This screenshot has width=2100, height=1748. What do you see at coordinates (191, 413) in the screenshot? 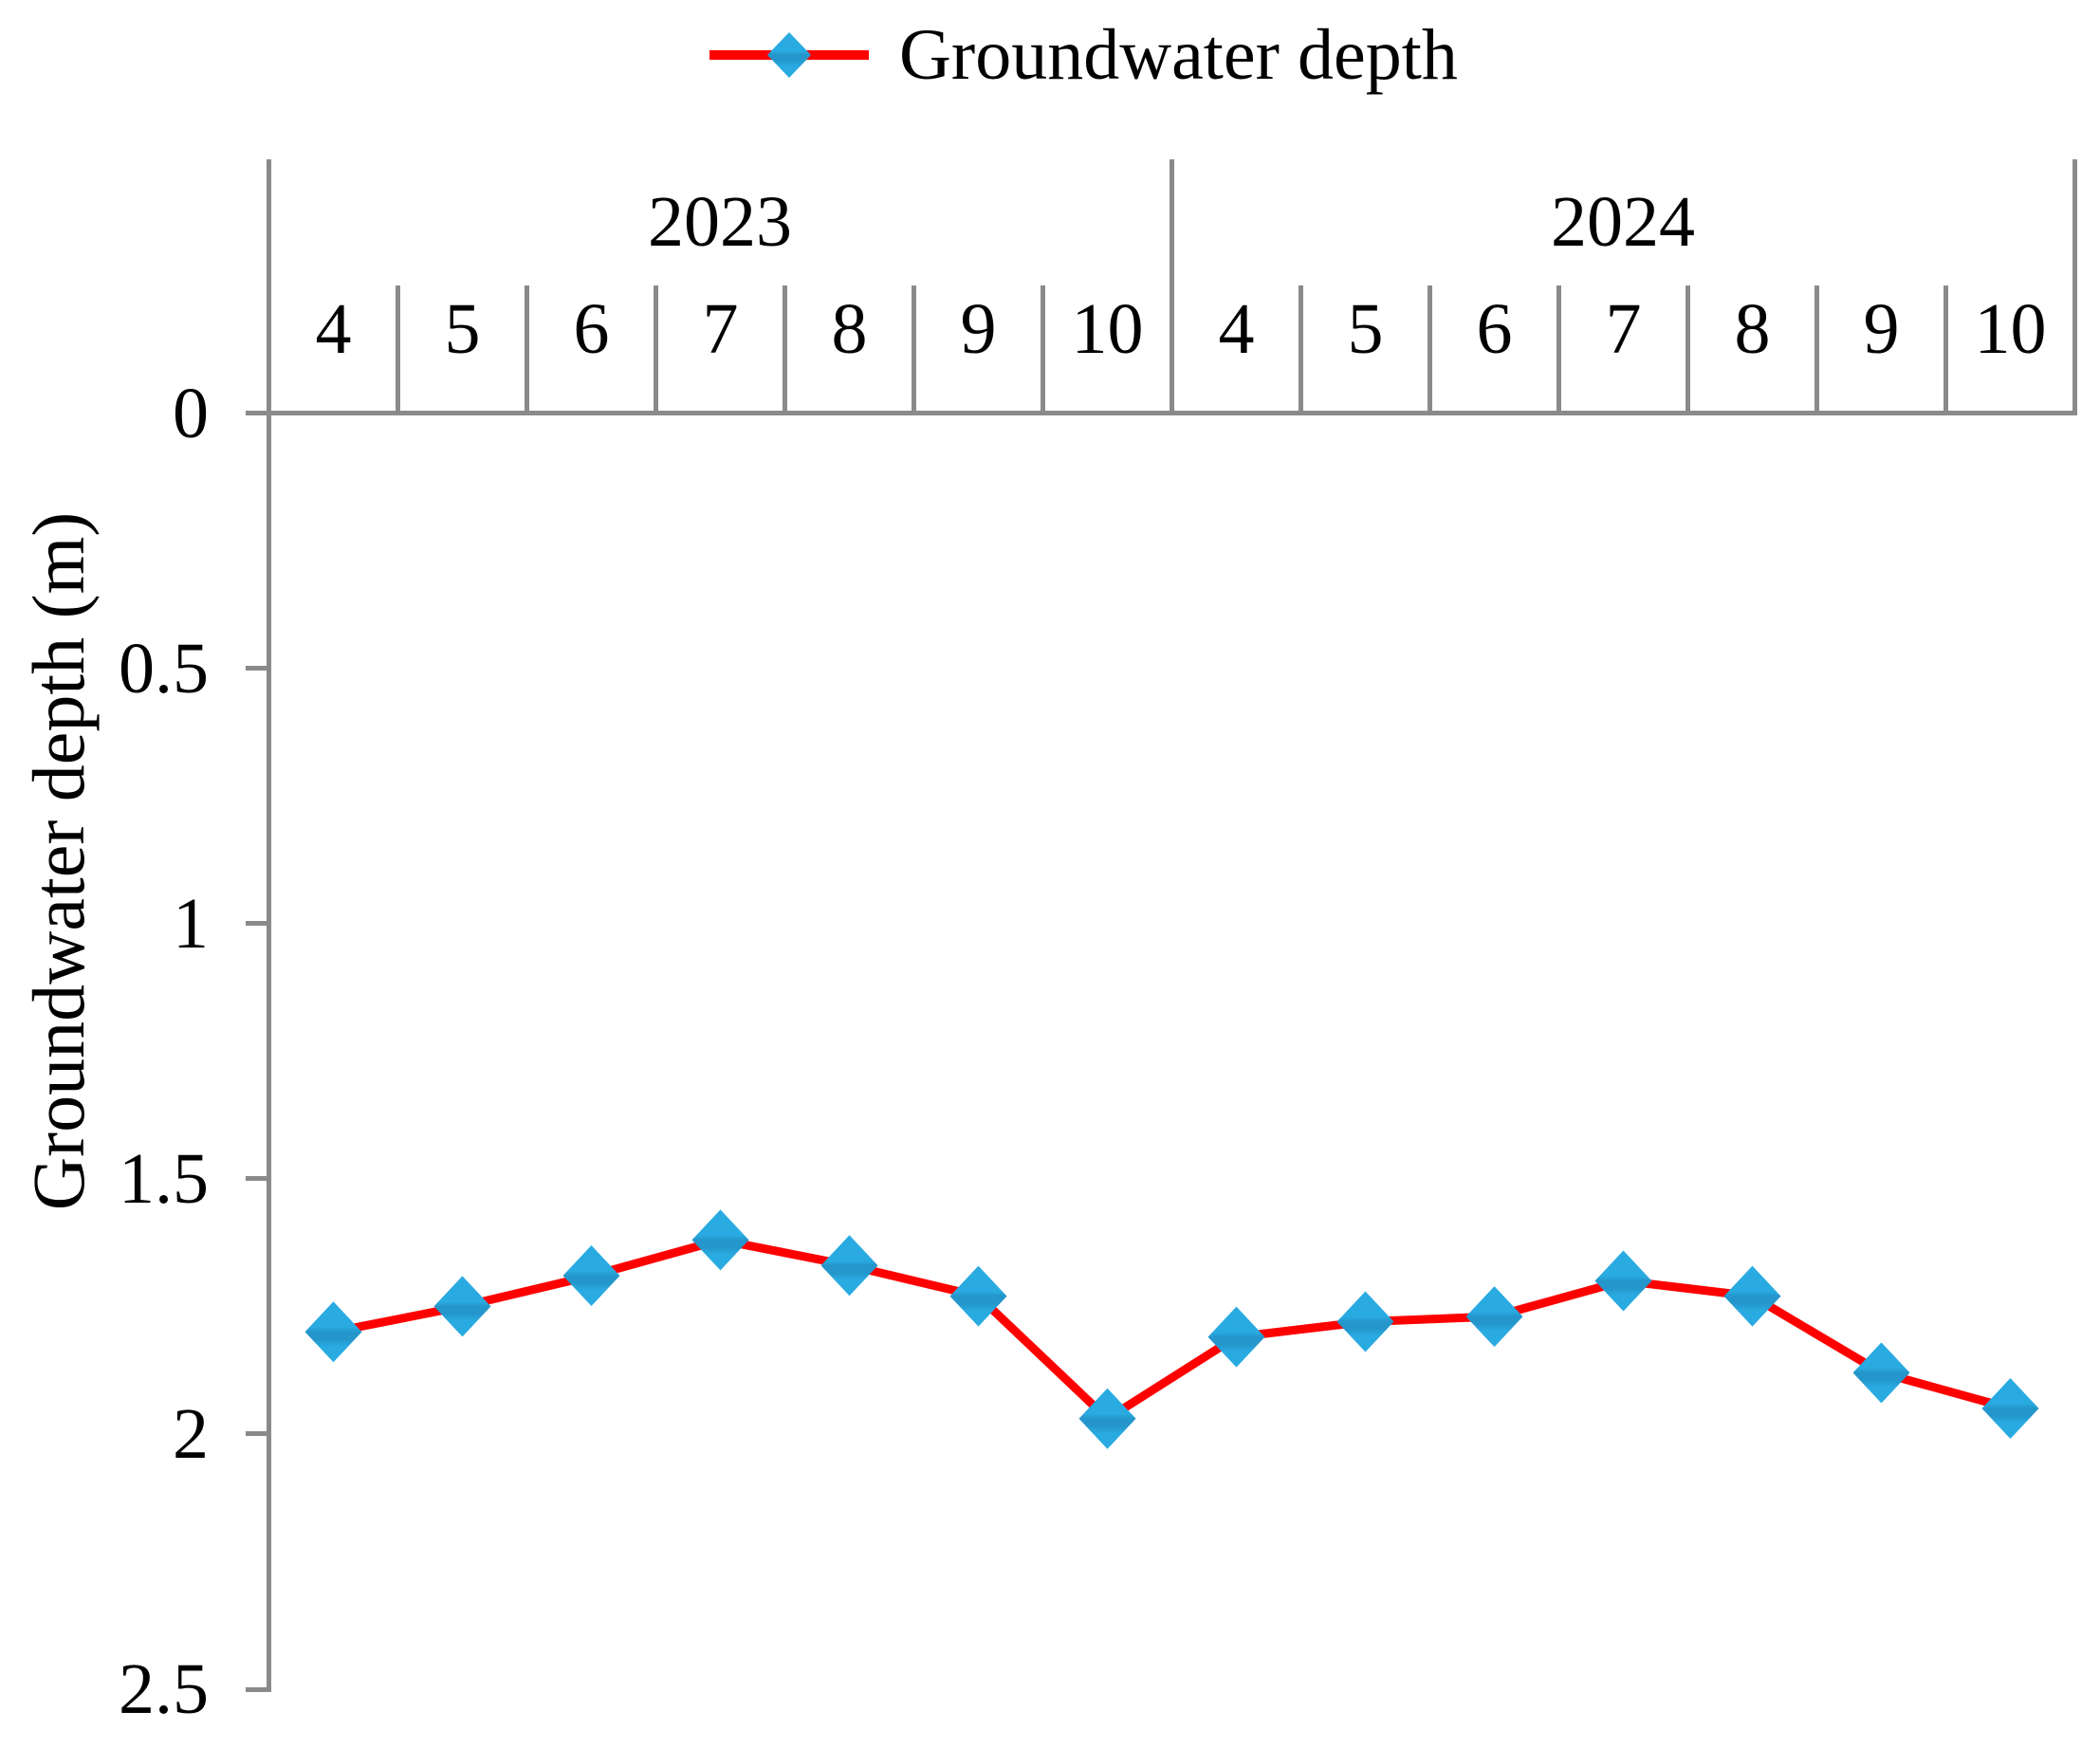
I see `y-tick-label: 0` at bounding box center [191, 413].